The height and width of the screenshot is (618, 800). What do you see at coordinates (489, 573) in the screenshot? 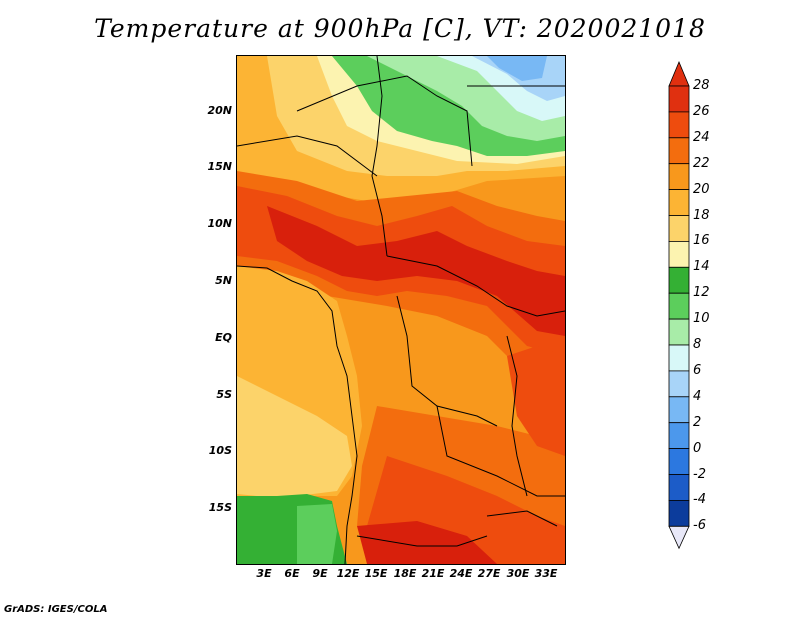
I see `lon-tick: 27E` at bounding box center [489, 573].